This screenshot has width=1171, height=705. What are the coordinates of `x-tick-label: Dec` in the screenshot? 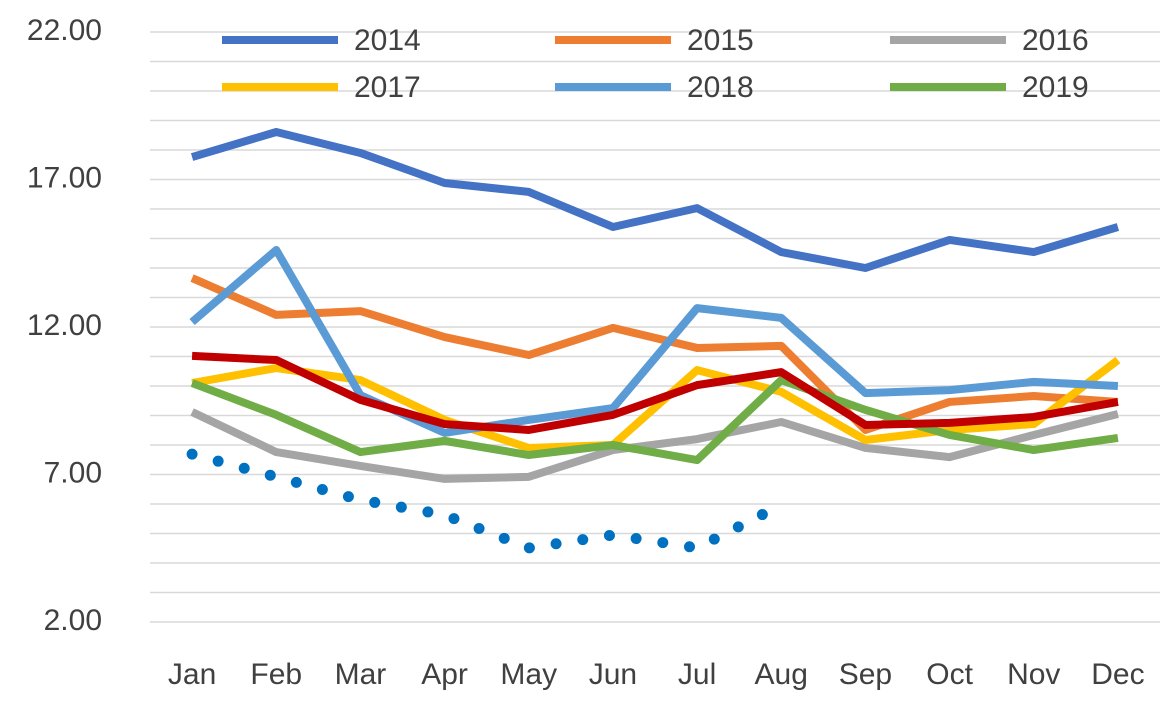 It's located at (1117, 674).